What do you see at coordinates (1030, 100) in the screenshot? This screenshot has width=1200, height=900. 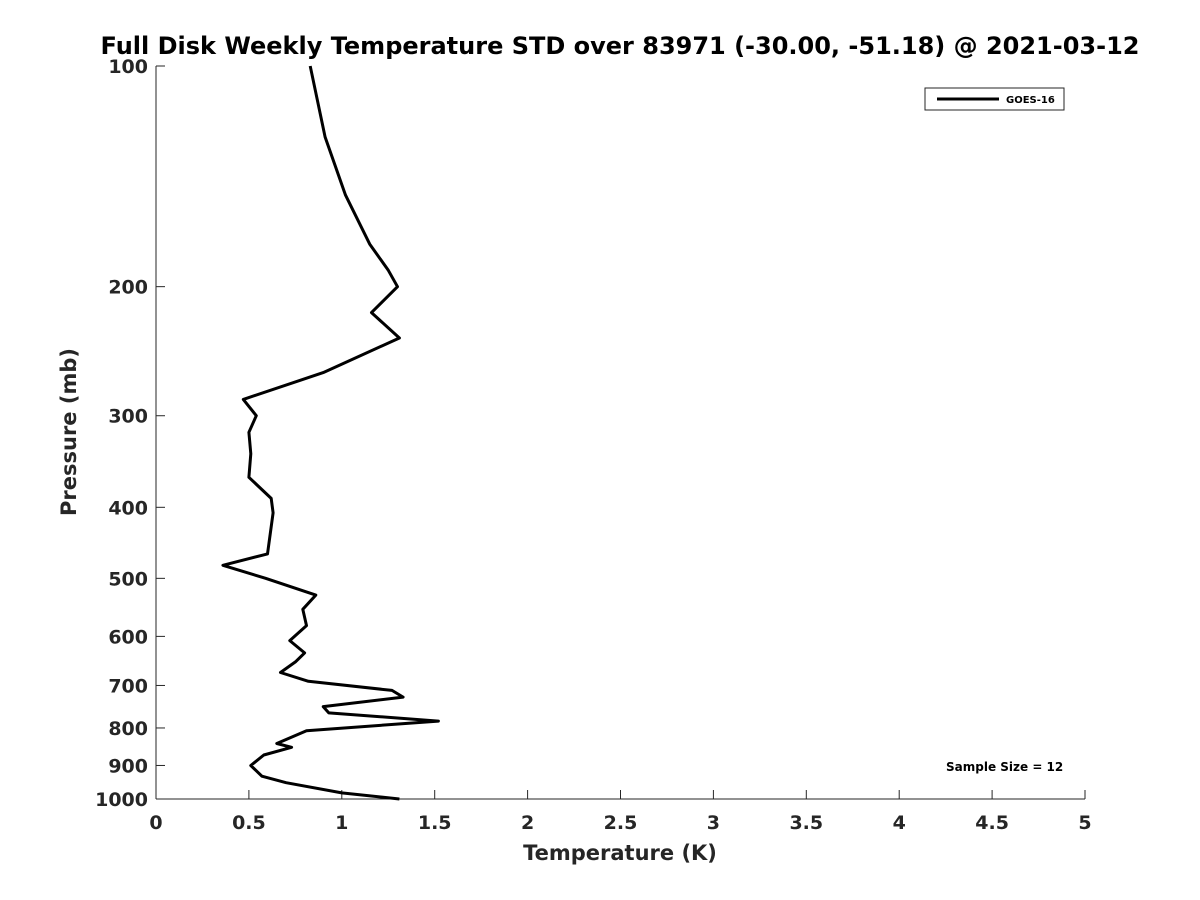 I see `legend-label: GOES-16` at bounding box center [1030, 100].